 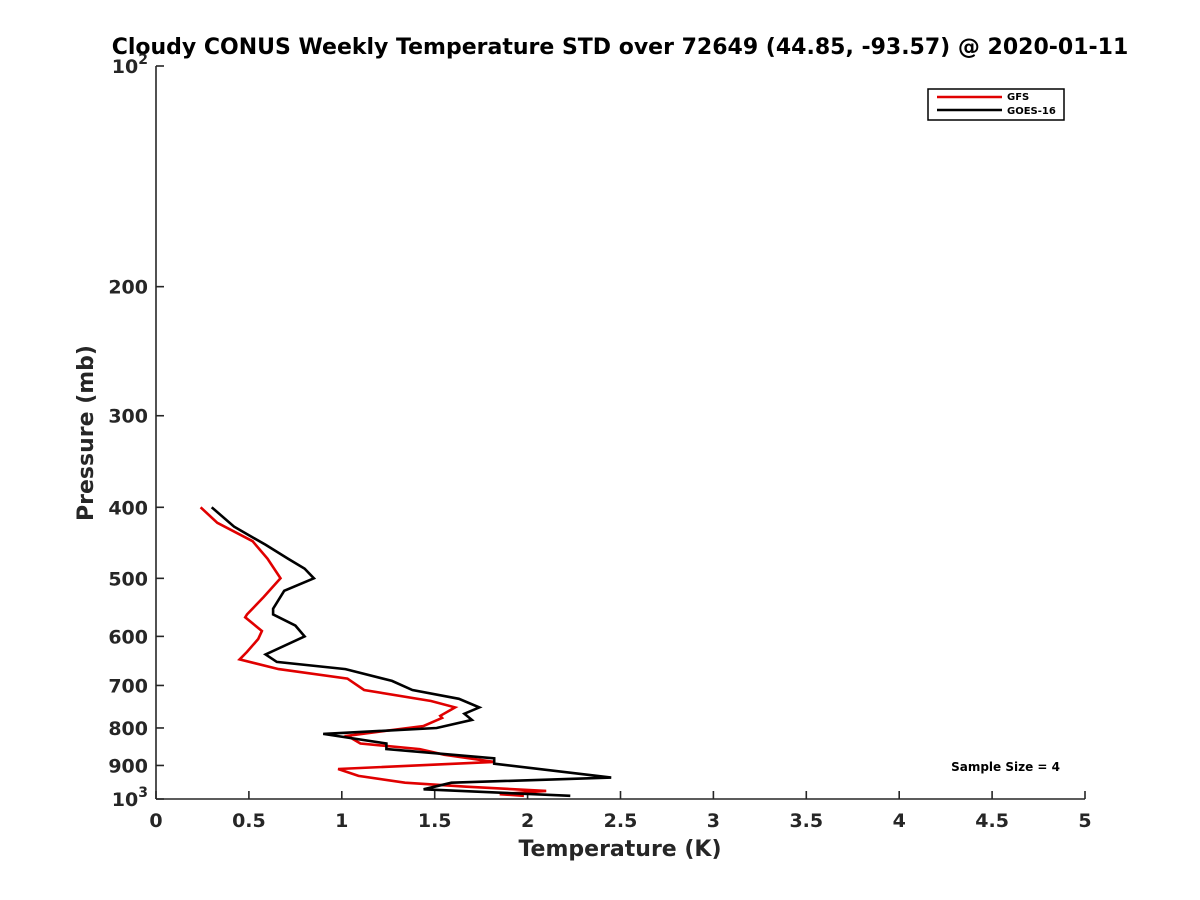 What do you see at coordinates (128, 508) in the screenshot?
I see `y-tick-label: 400` at bounding box center [128, 508].